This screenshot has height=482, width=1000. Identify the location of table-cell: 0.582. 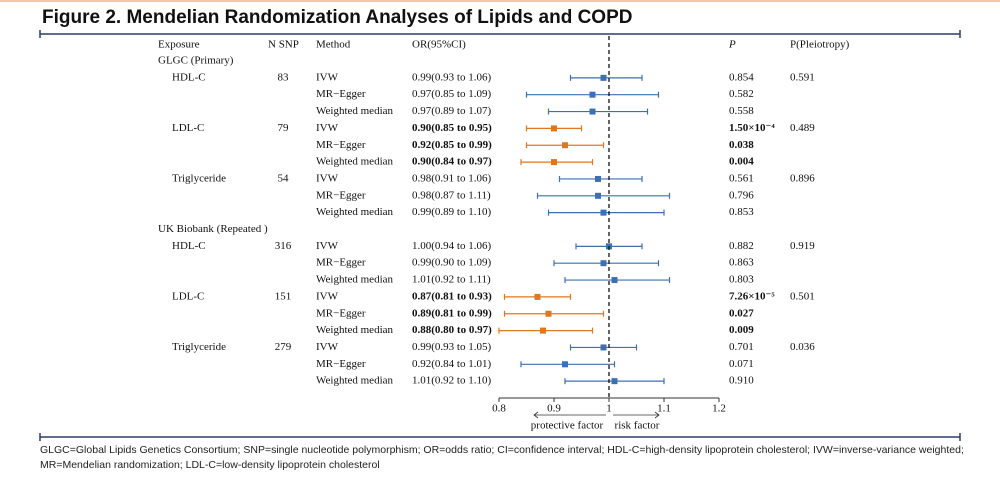
(741, 94).